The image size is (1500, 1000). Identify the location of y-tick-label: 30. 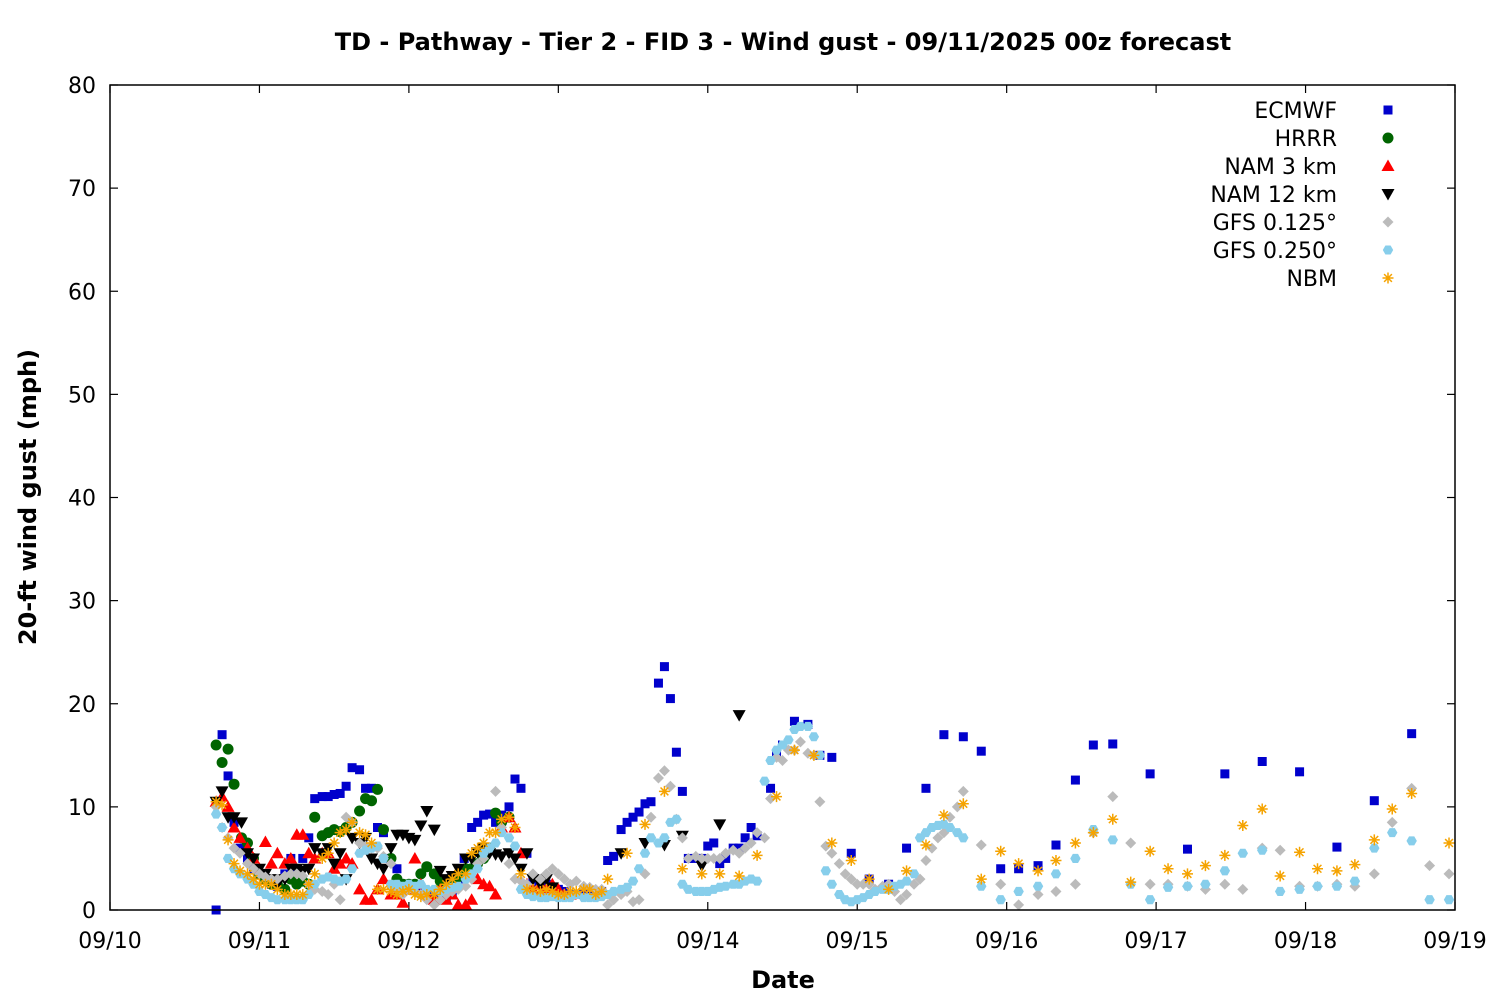
(82, 602).